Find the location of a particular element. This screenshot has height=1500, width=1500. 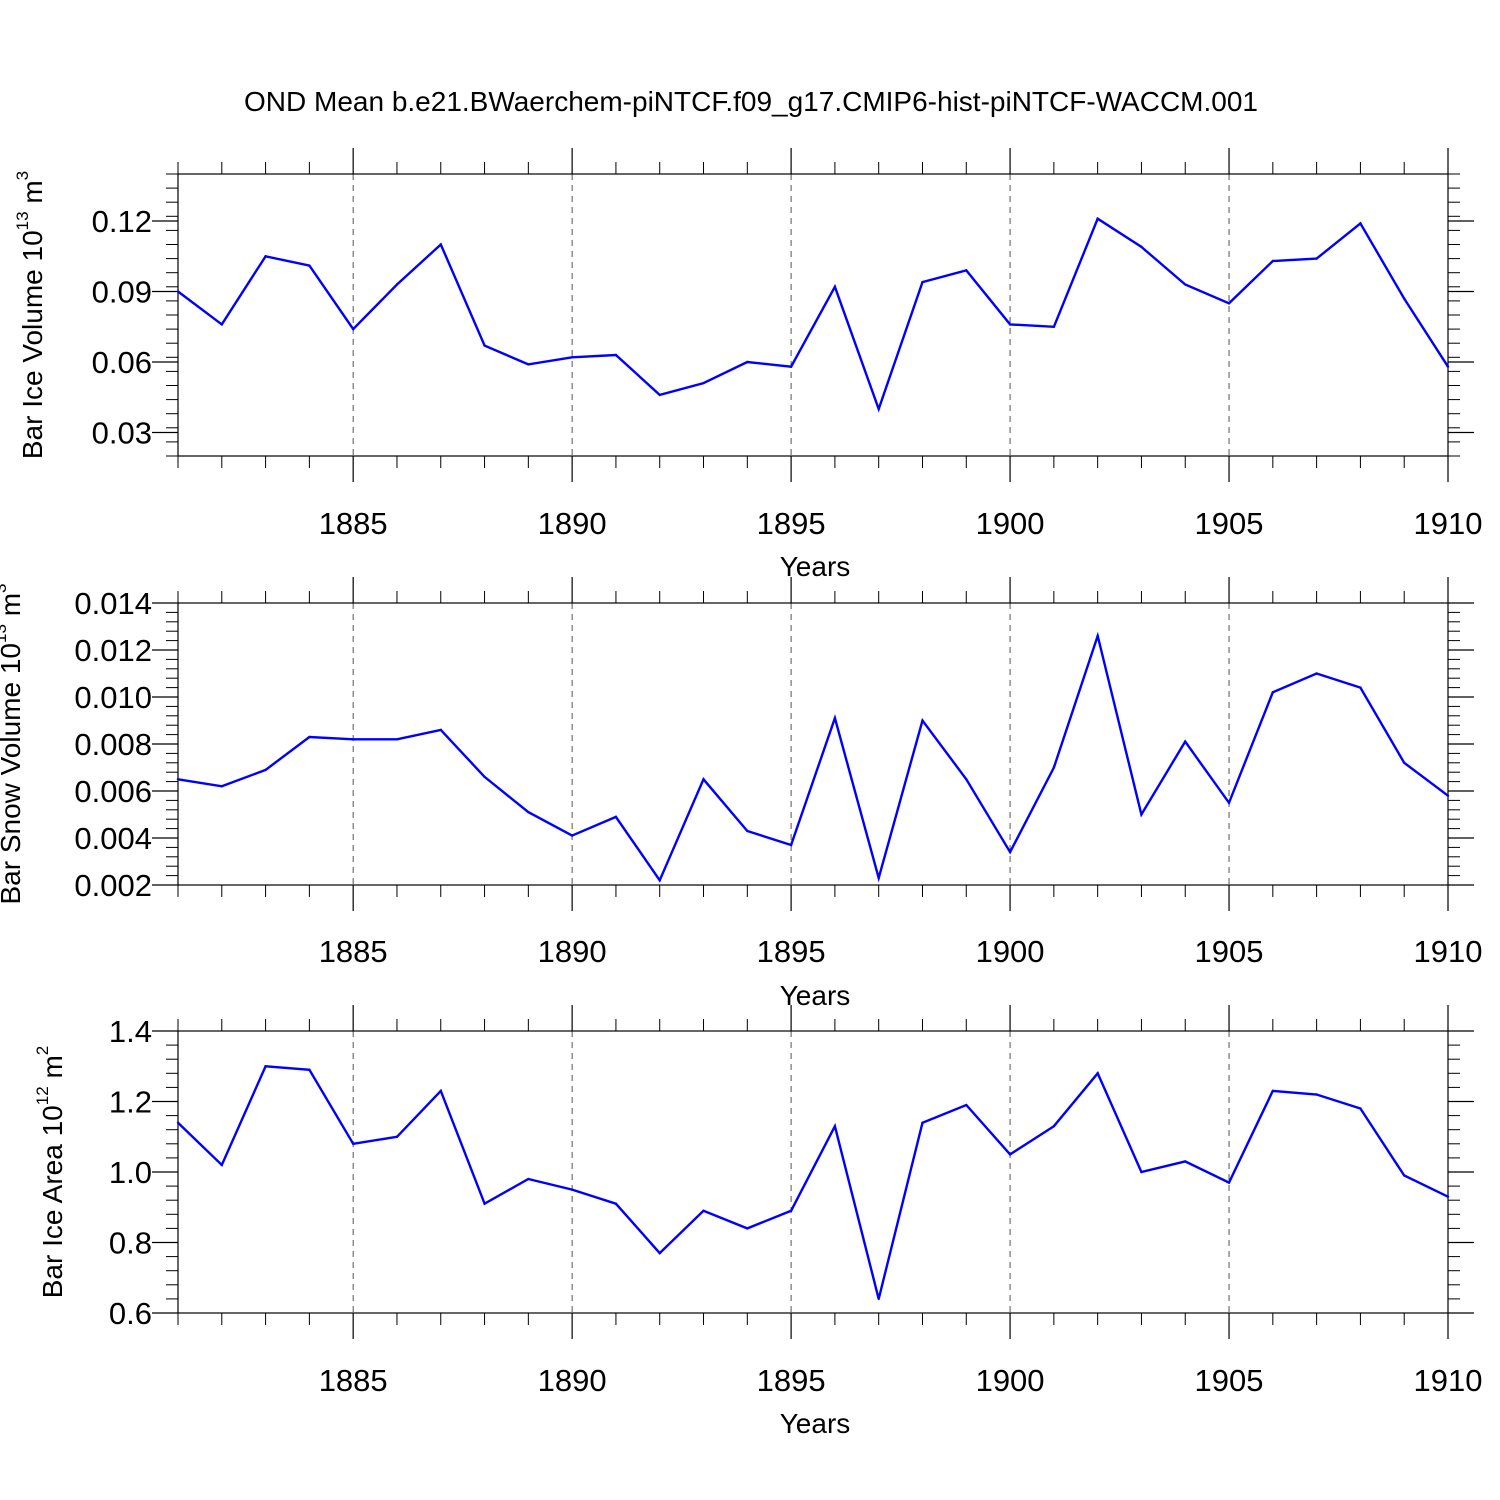

y-tick-label: 0.004 is located at coordinates (113, 838).